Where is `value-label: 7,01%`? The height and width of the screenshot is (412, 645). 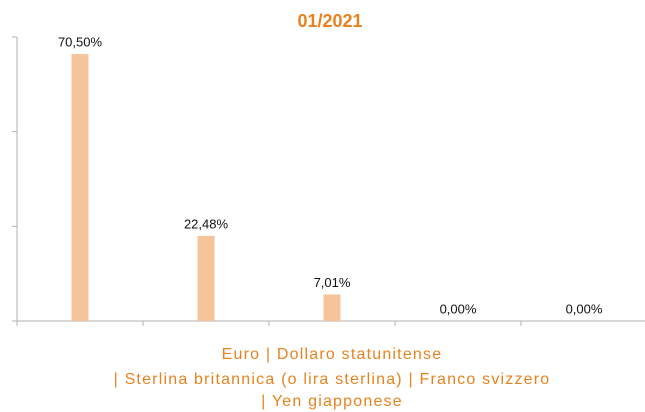
value-label: 7,01% is located at coordinates (332, 282).